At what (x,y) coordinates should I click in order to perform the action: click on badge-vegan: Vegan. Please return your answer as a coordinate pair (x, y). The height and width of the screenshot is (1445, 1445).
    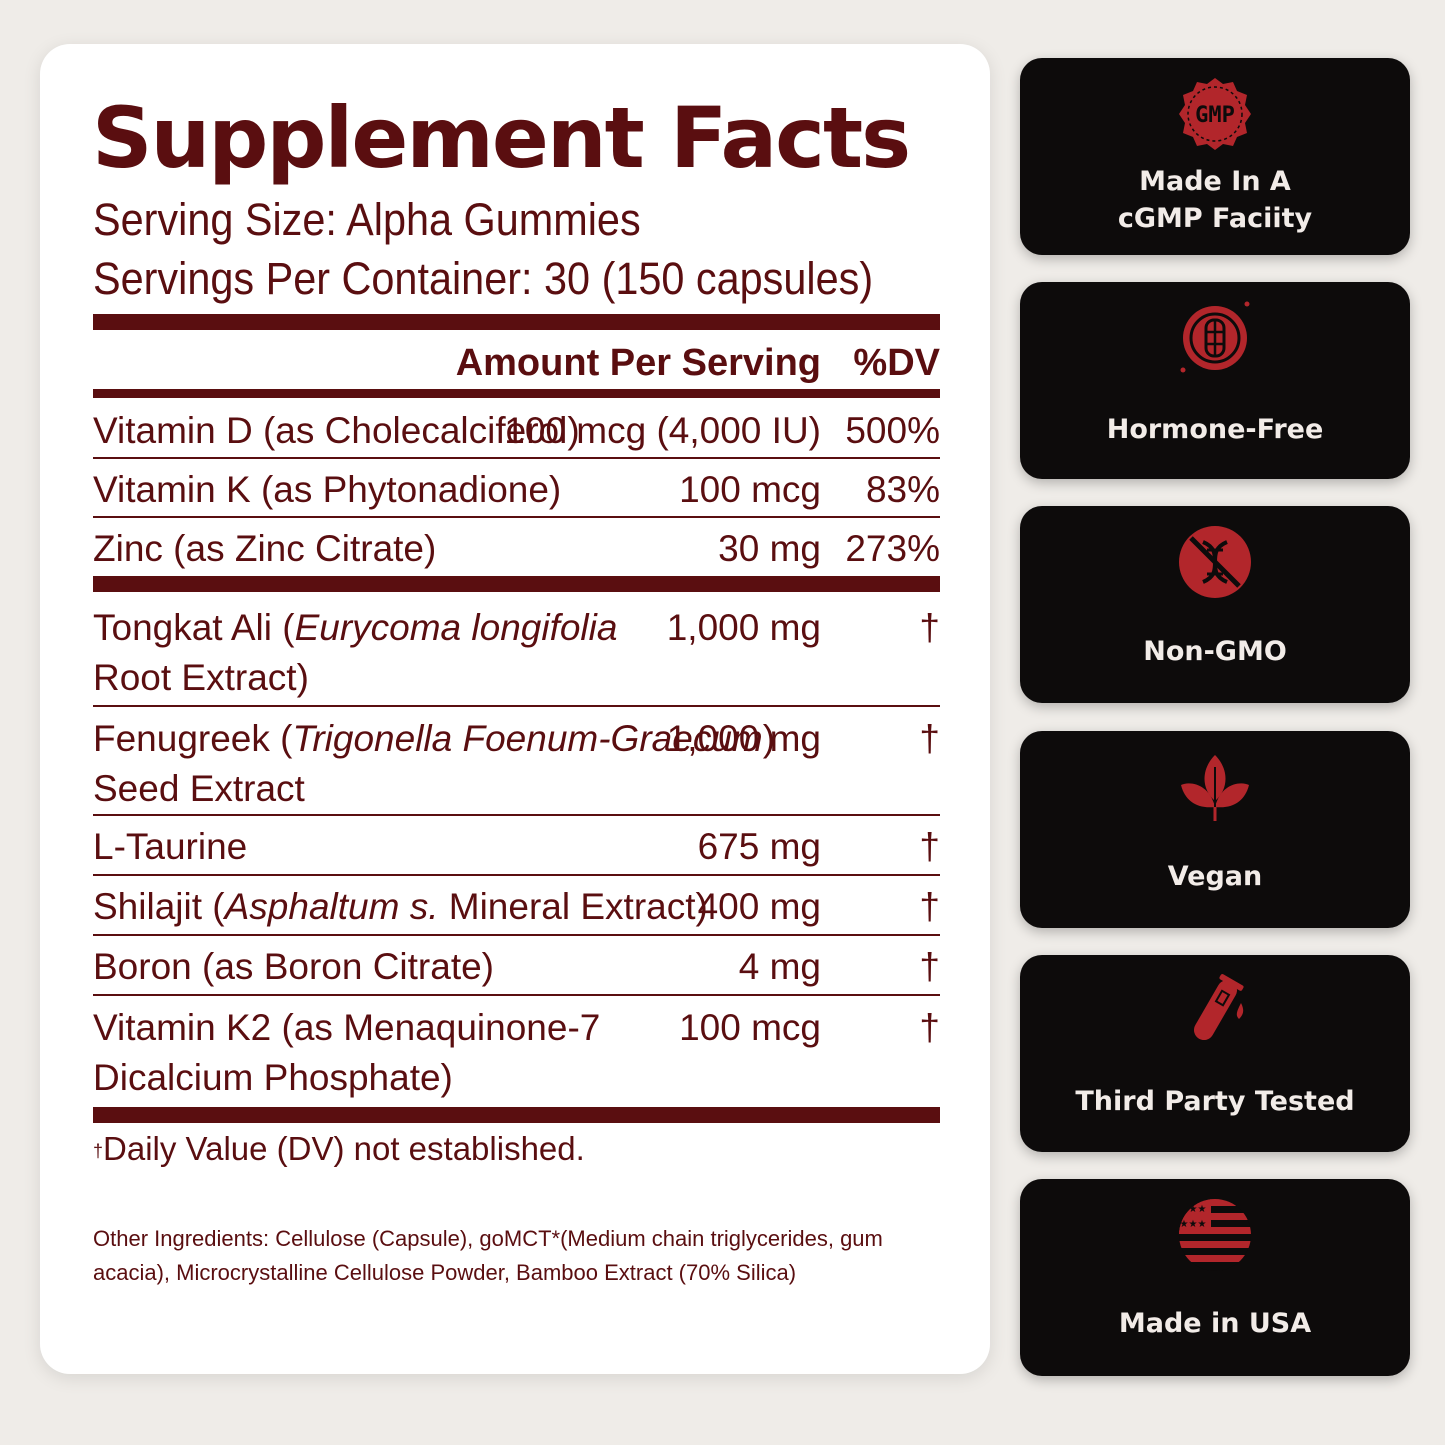
    Looking at the image, I should click on (1215, 829).